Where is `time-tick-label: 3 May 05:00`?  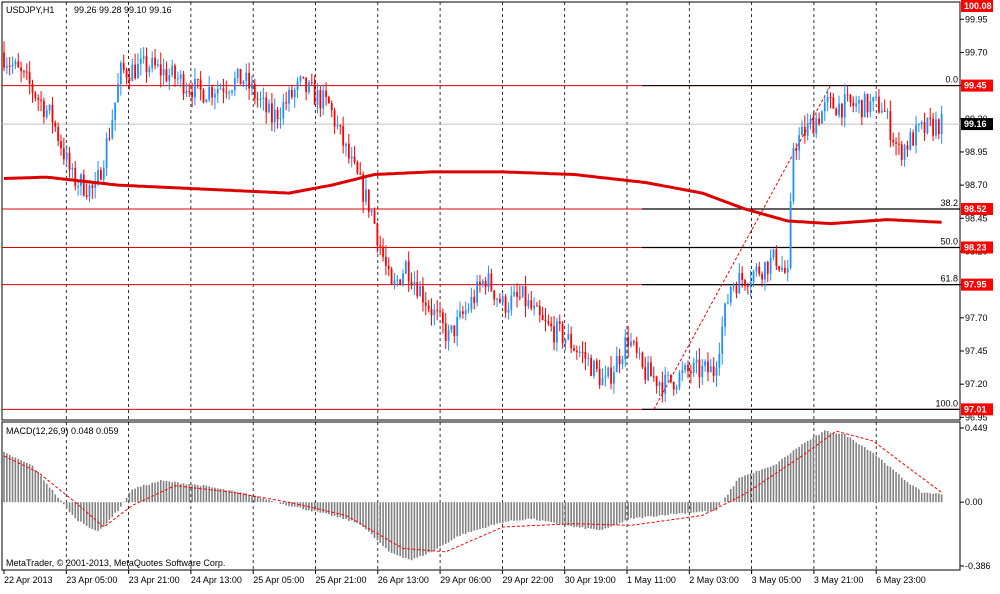
time-tick-label: 3 May 05:00 is located at coordinates (777, 580).